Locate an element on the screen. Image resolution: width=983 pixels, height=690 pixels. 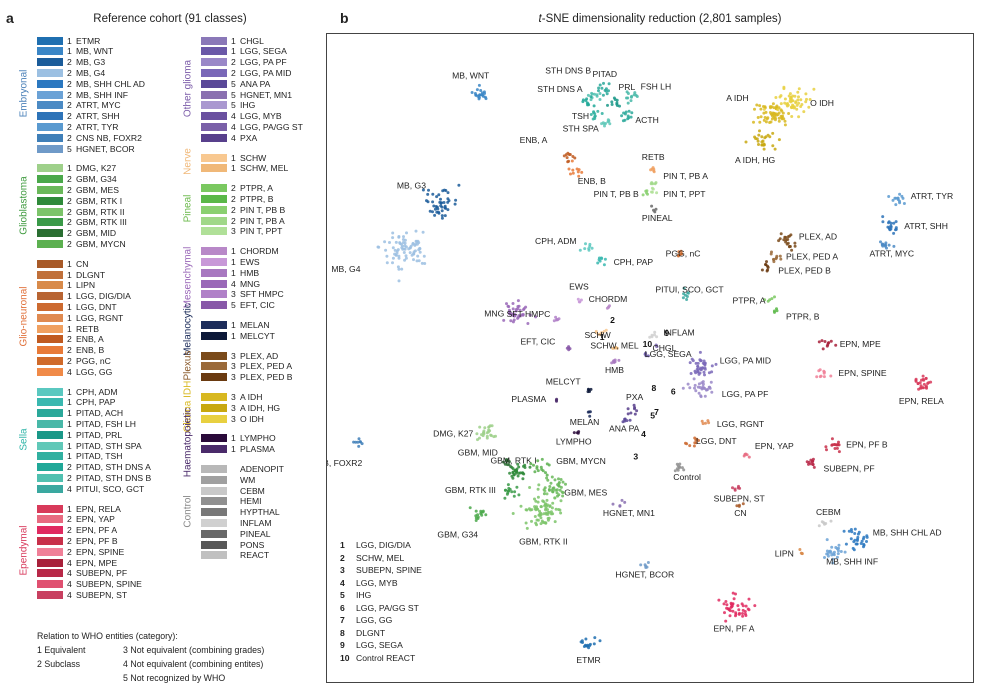
cluster-mb-shh-chl-ad is located at coordinates (855, 539).